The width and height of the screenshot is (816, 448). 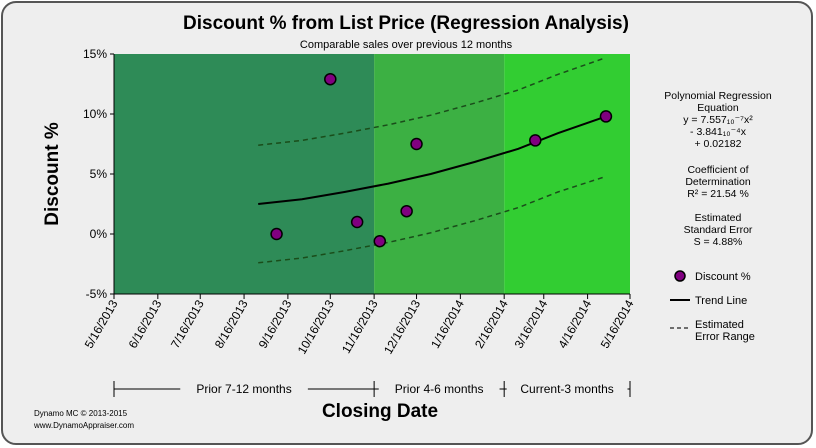 What do you see at coordinates (719, 325) in the screenshot?
I see `legend-label-error-line1: Estimated` at bounding box center [719, 325].